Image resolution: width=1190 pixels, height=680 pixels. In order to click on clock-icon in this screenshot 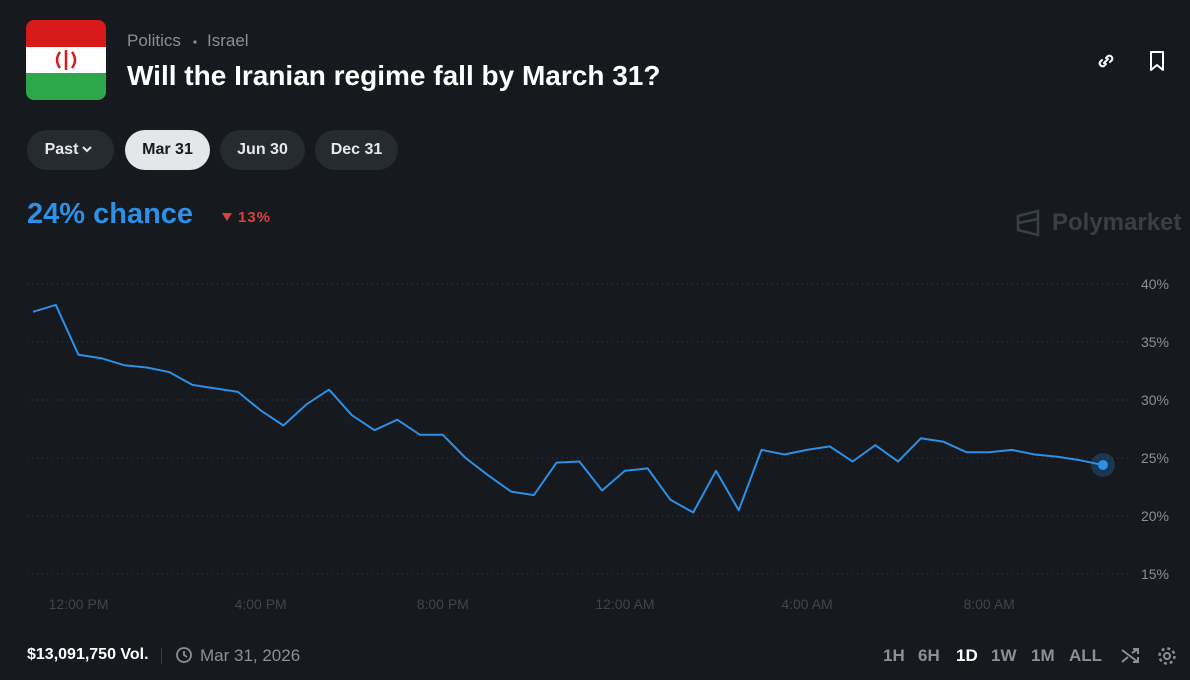, I will do `click(184, 655)`.